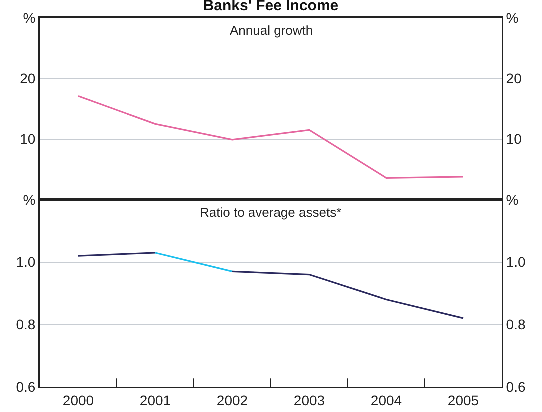  I want to click on y2-tick-label: 0.6, so click(516, 386).